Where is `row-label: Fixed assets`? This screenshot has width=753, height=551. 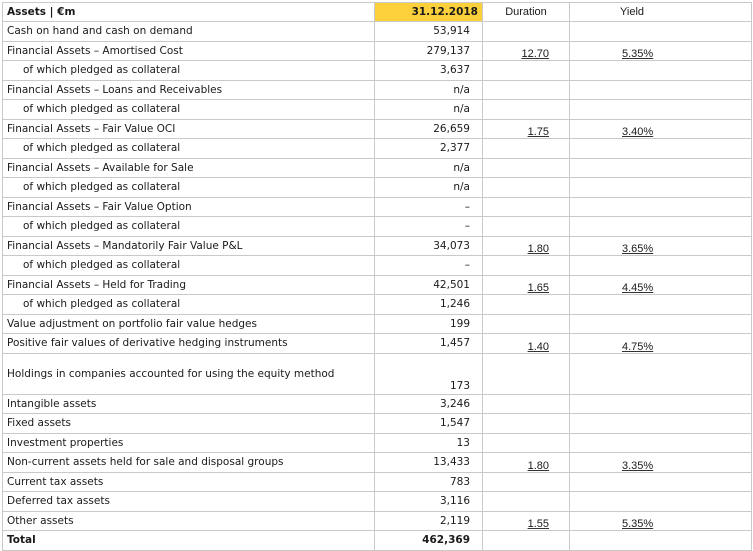
row-label: Fixed assets is located at coordinates (188, 423).